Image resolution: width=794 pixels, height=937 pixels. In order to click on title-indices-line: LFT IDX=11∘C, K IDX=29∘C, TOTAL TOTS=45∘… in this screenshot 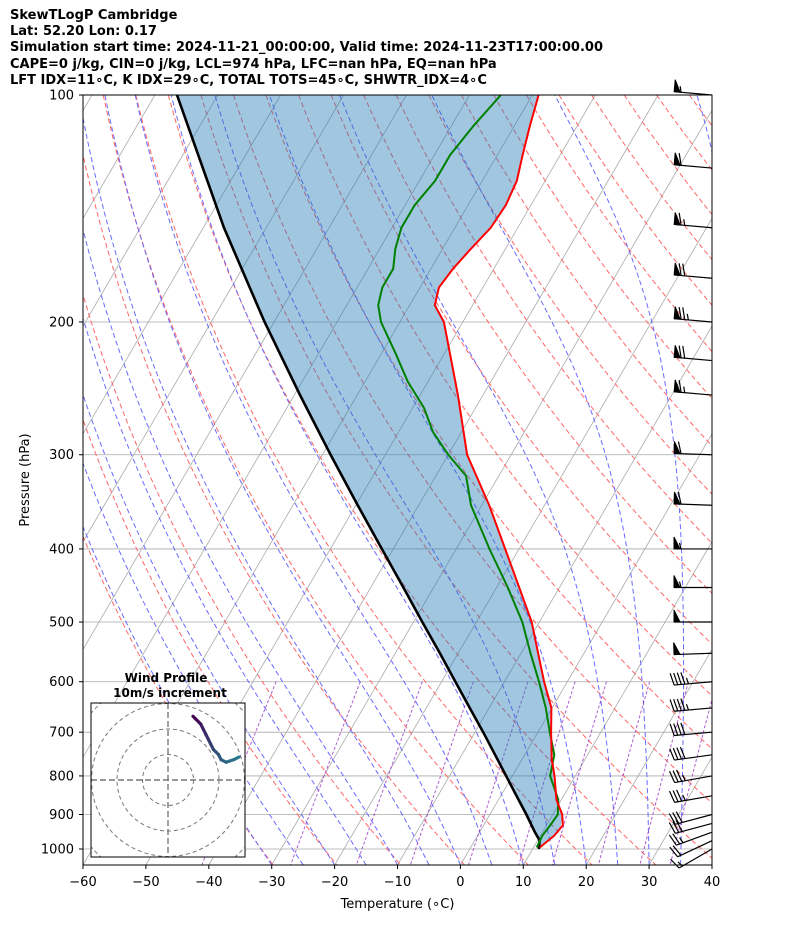, I will do `click(248, 80)`.